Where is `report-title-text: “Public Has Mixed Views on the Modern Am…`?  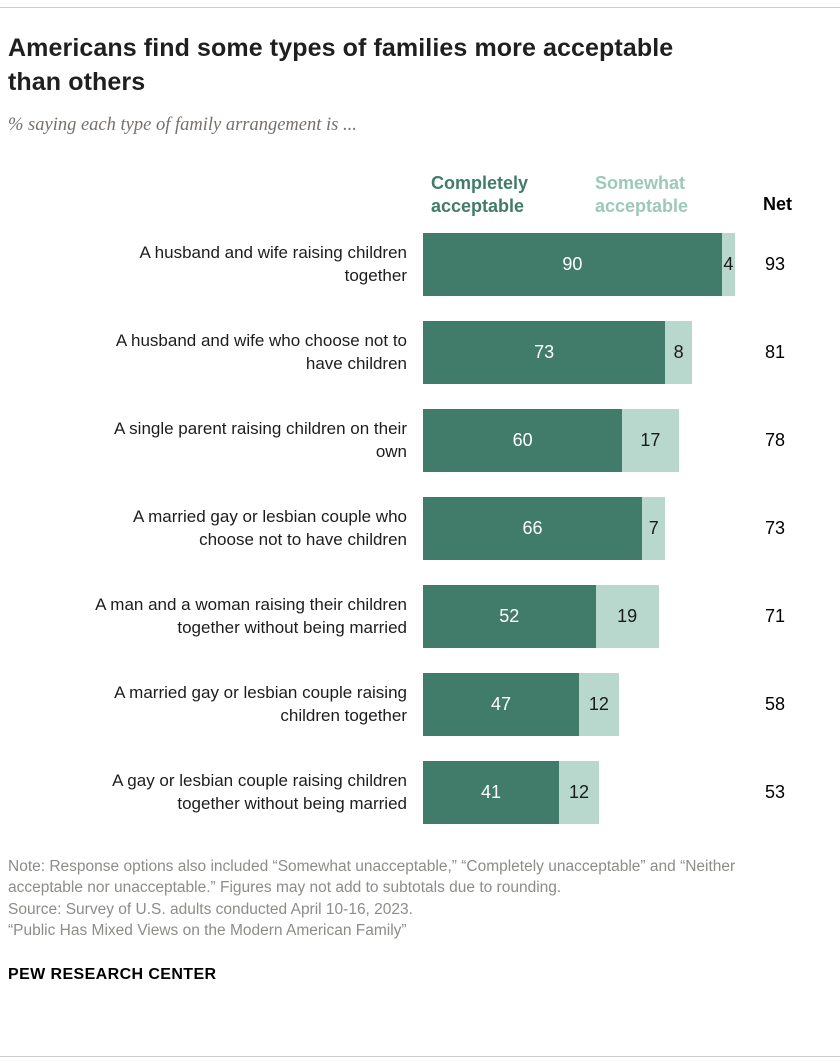 report-title-text: “Public Has Mixed Views on the Modern Am… is located at coordinates (207, 931).